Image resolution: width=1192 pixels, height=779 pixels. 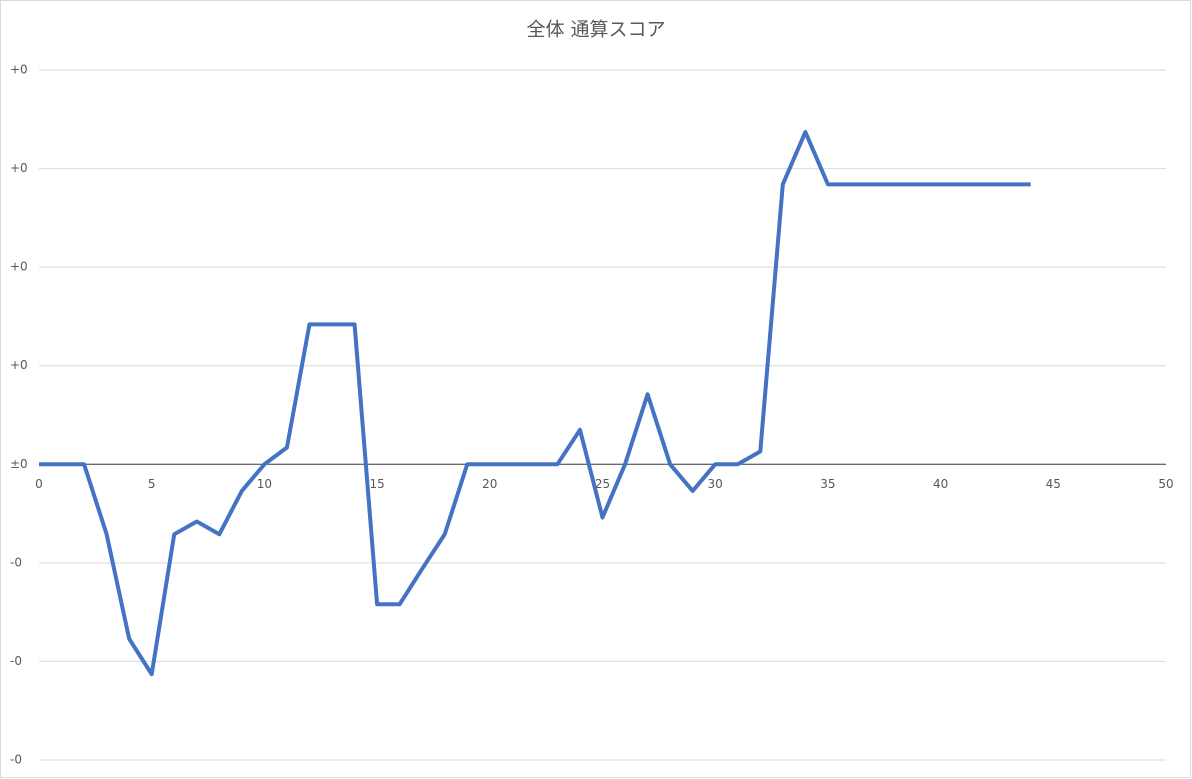 What do you see at coordinates (39, 484) in the screenshot?
I see `x-tick-label: 0` at bounding box center [39, 484].